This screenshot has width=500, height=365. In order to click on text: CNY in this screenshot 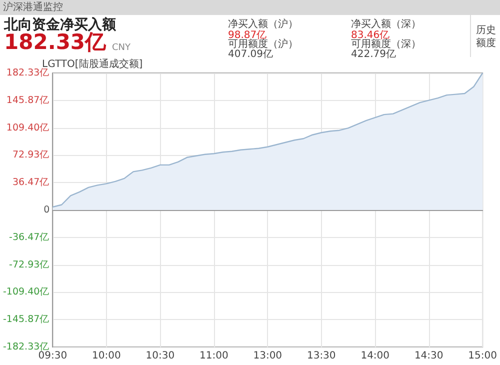, I will do `click(121, 48)`.